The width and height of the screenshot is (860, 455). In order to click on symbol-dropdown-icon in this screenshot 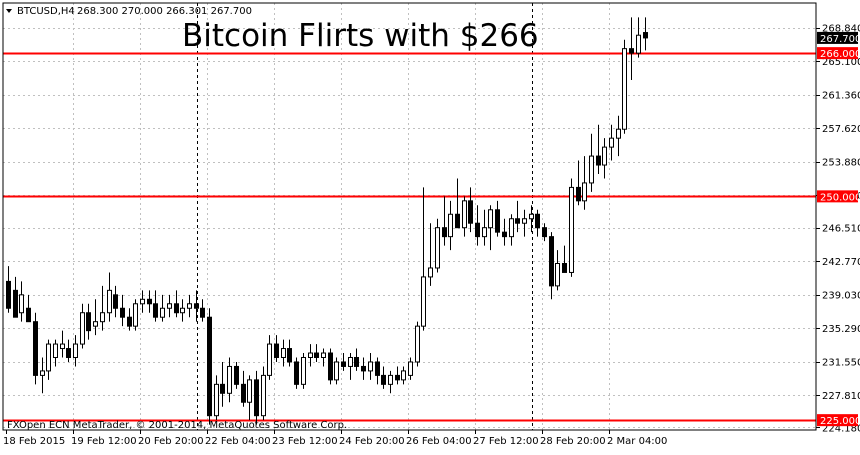, I will do `click(9, 11)`.